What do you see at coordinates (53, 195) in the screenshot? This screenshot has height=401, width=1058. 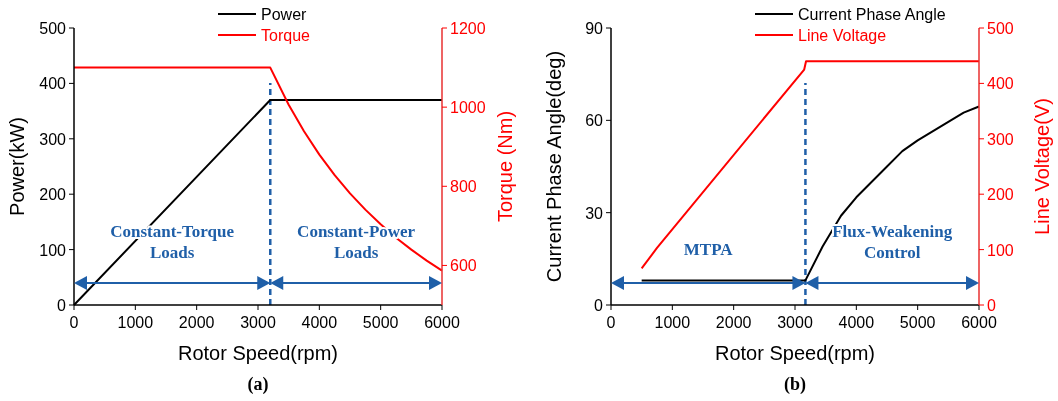 I see `y-tick-label: 200` at bounding box center [53, 195].